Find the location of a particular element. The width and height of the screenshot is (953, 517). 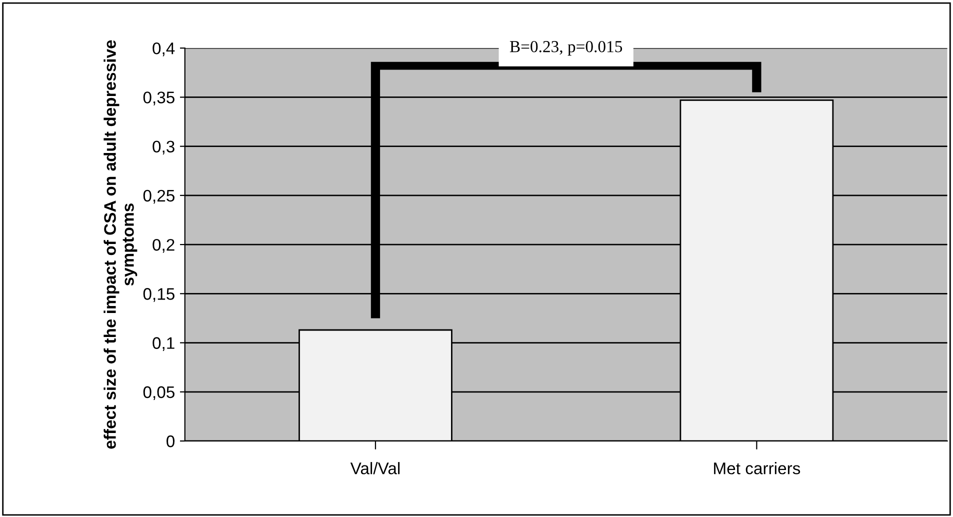

y-tick-label: 0 is located at coordinates (170, 441).